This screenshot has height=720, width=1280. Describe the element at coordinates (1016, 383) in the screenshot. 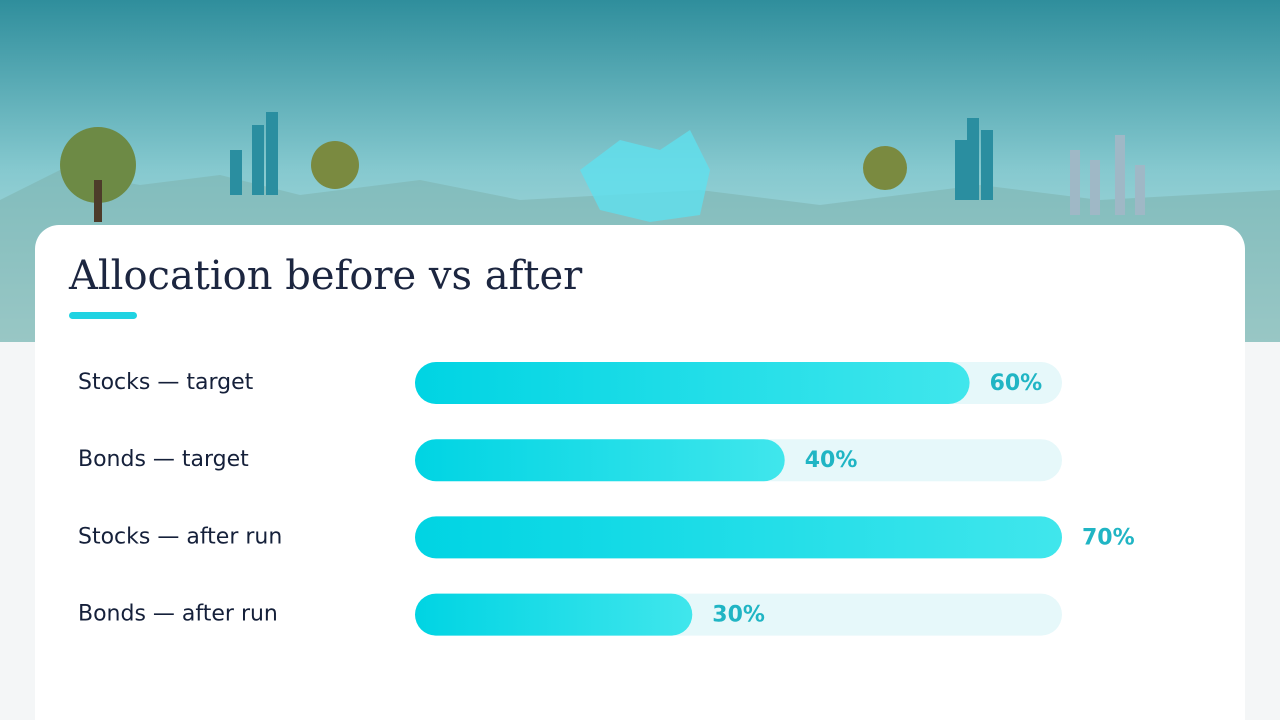

I see `value-label: 60%` at that location.